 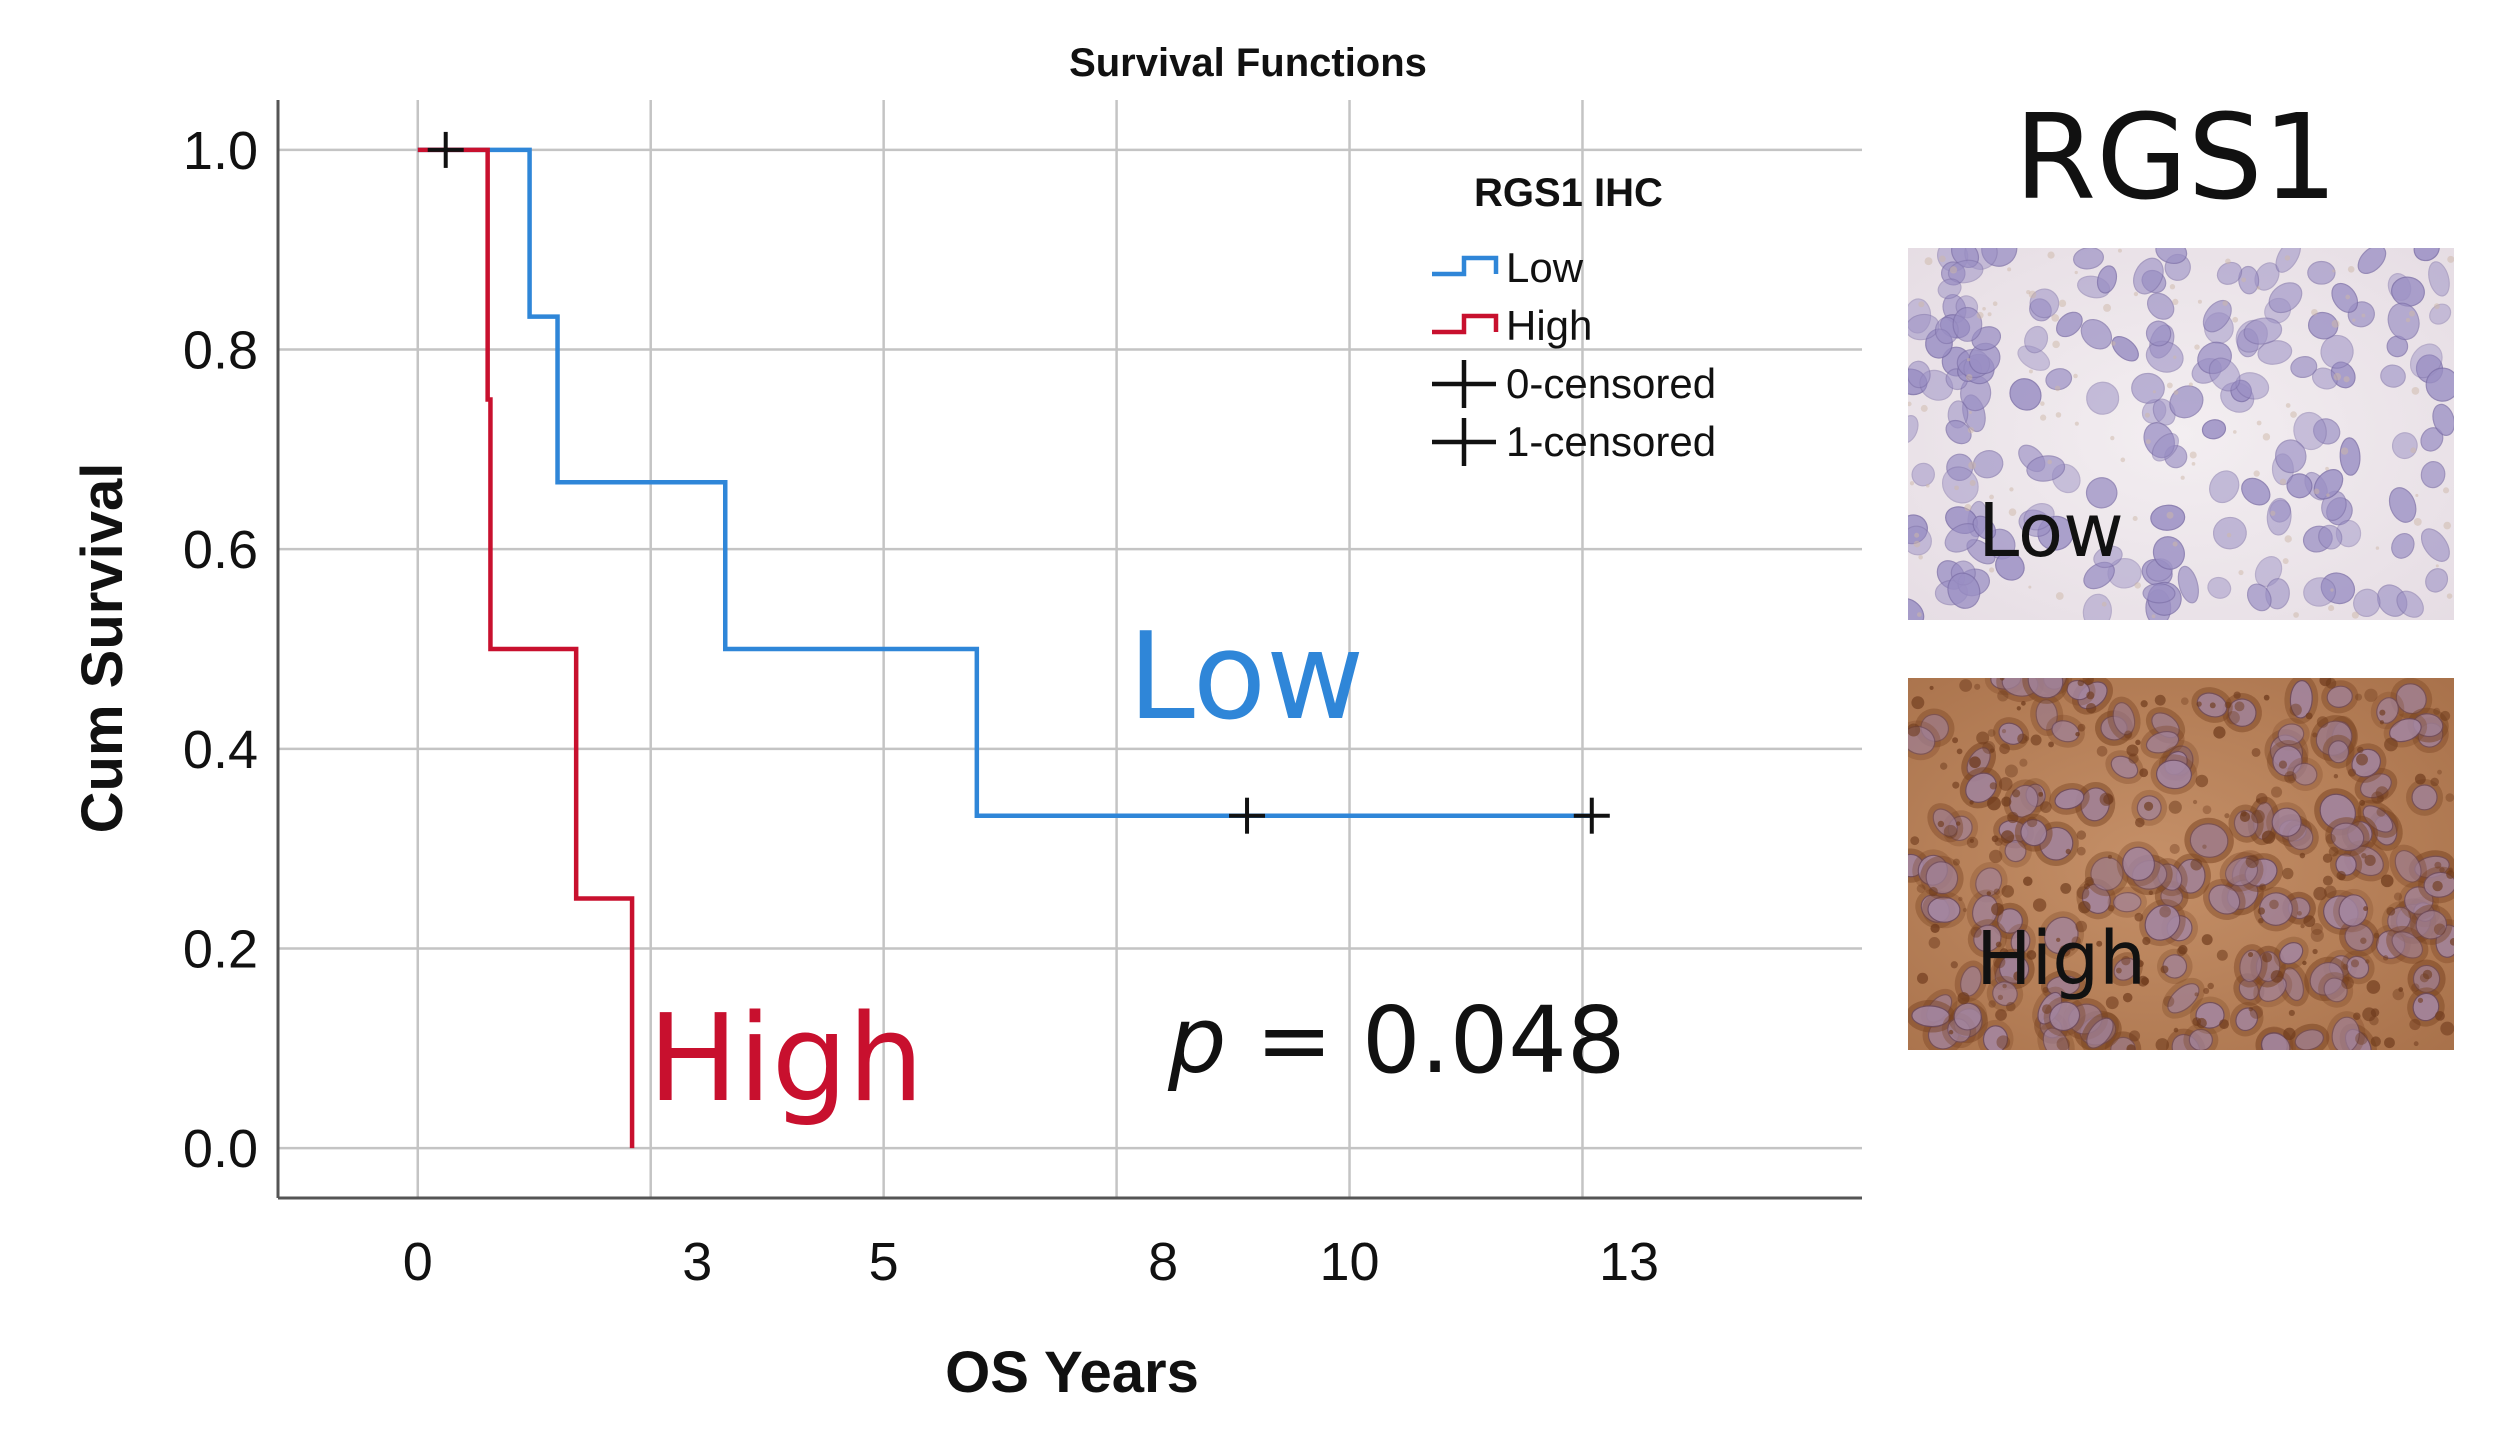 I want to click on legend-label: Low, so click(x=1545, y=267).